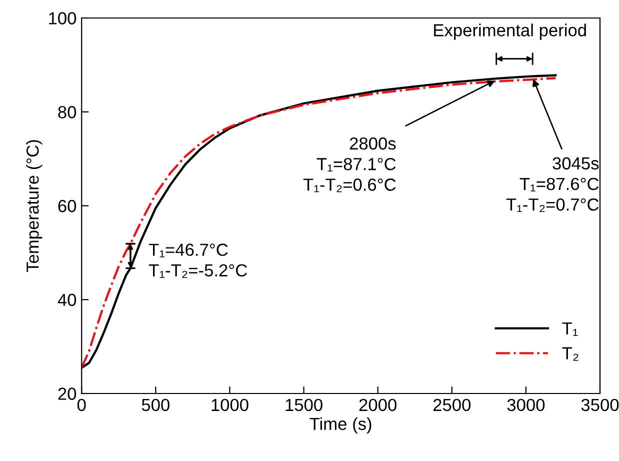 The image size is (619, 461). I want to click on y-tick-label: 40, so click(67, 300).